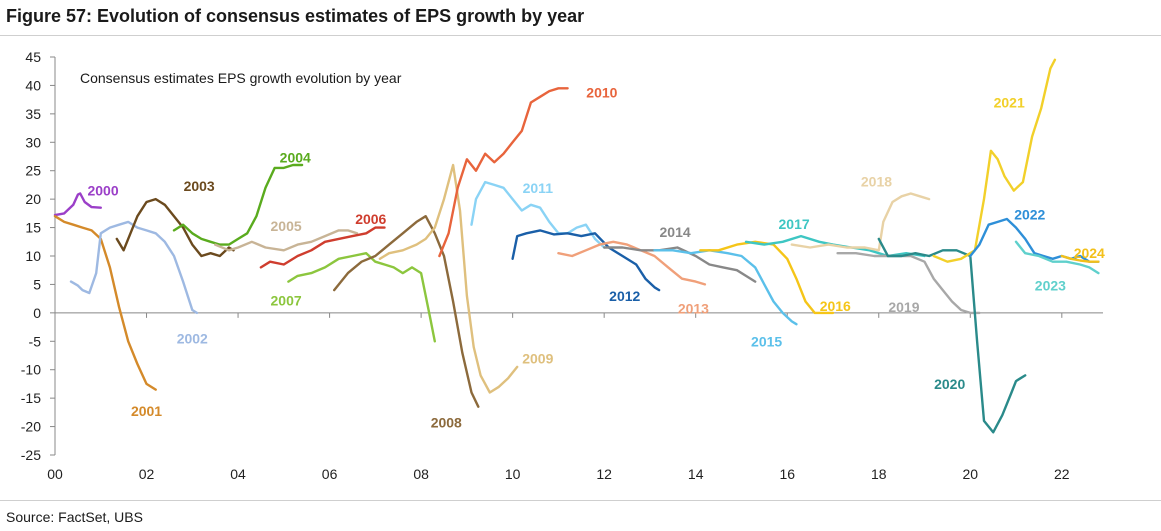 The width and height of the screenshot is (1161, 531). Describe the element at coordinates (37, 313) in the screenshot. I see `y-tick-label: 0` at that location.